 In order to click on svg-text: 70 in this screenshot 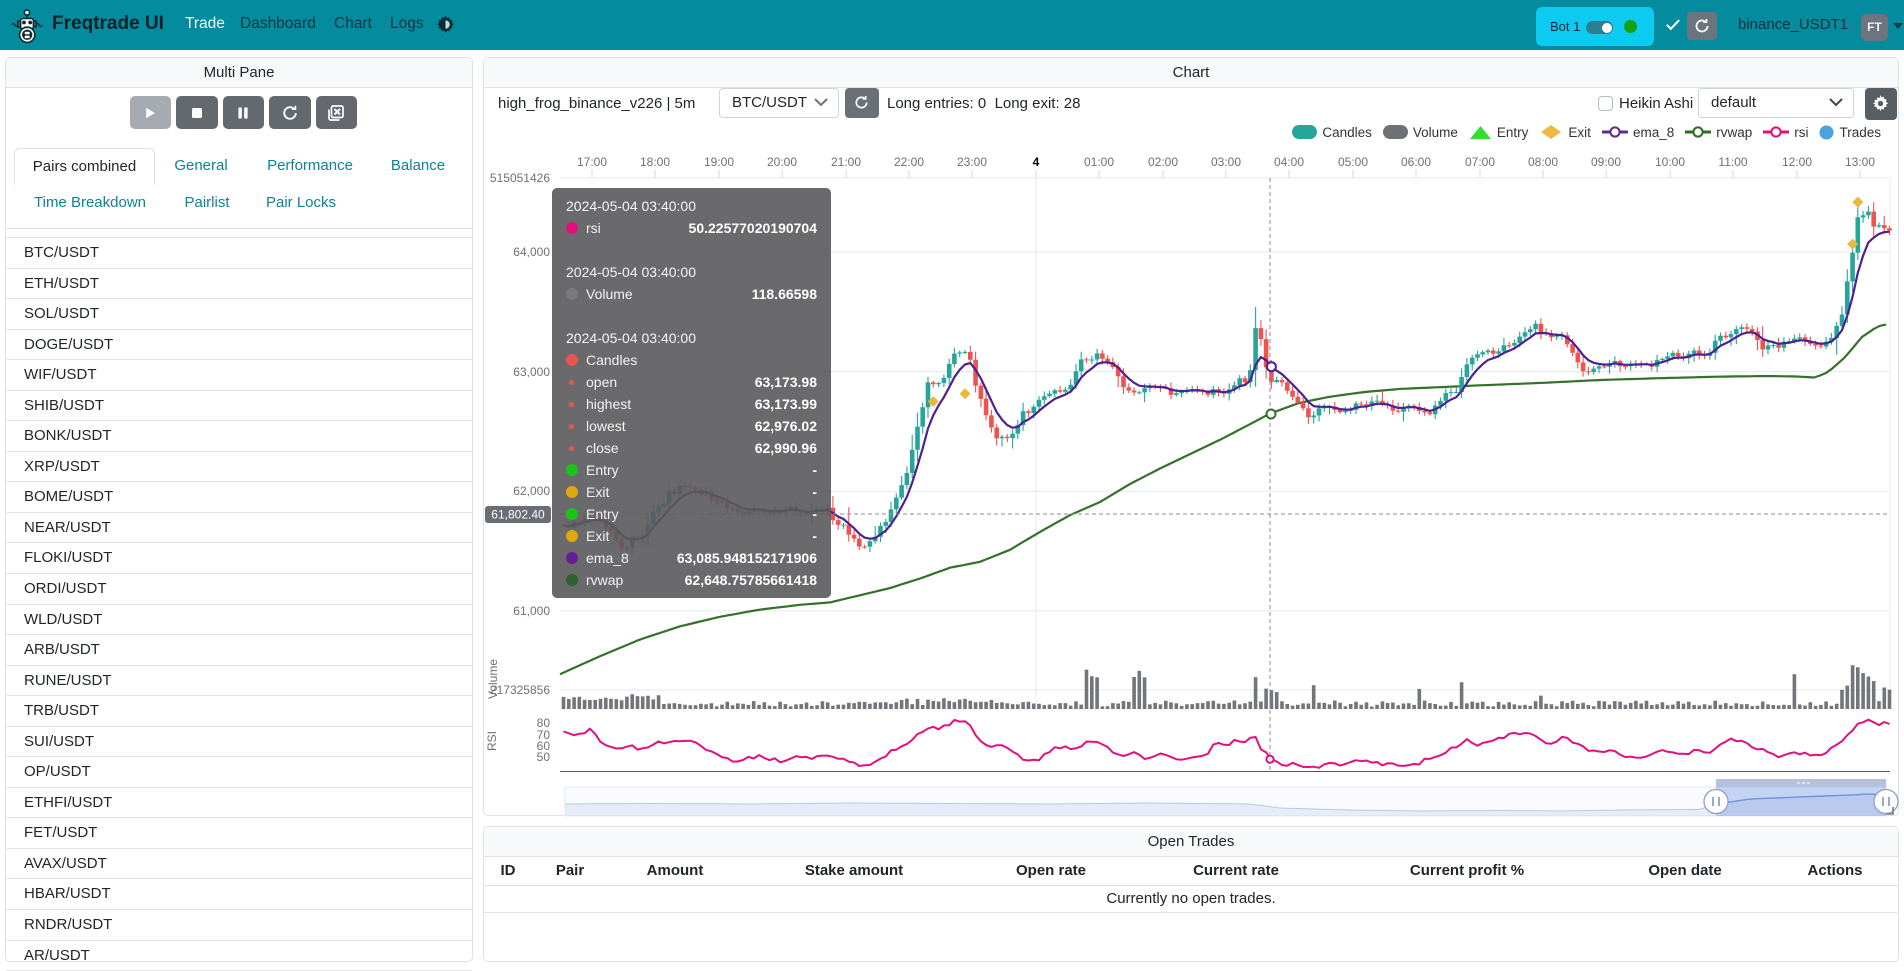, I will do `click(544, 735)`.